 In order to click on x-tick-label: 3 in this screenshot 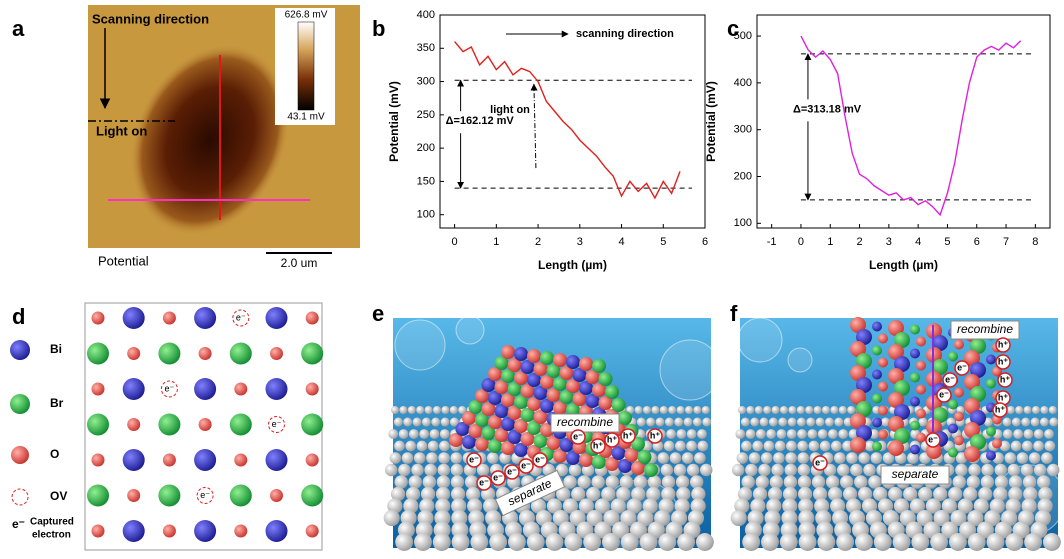, I will do `click(580, 242)`.